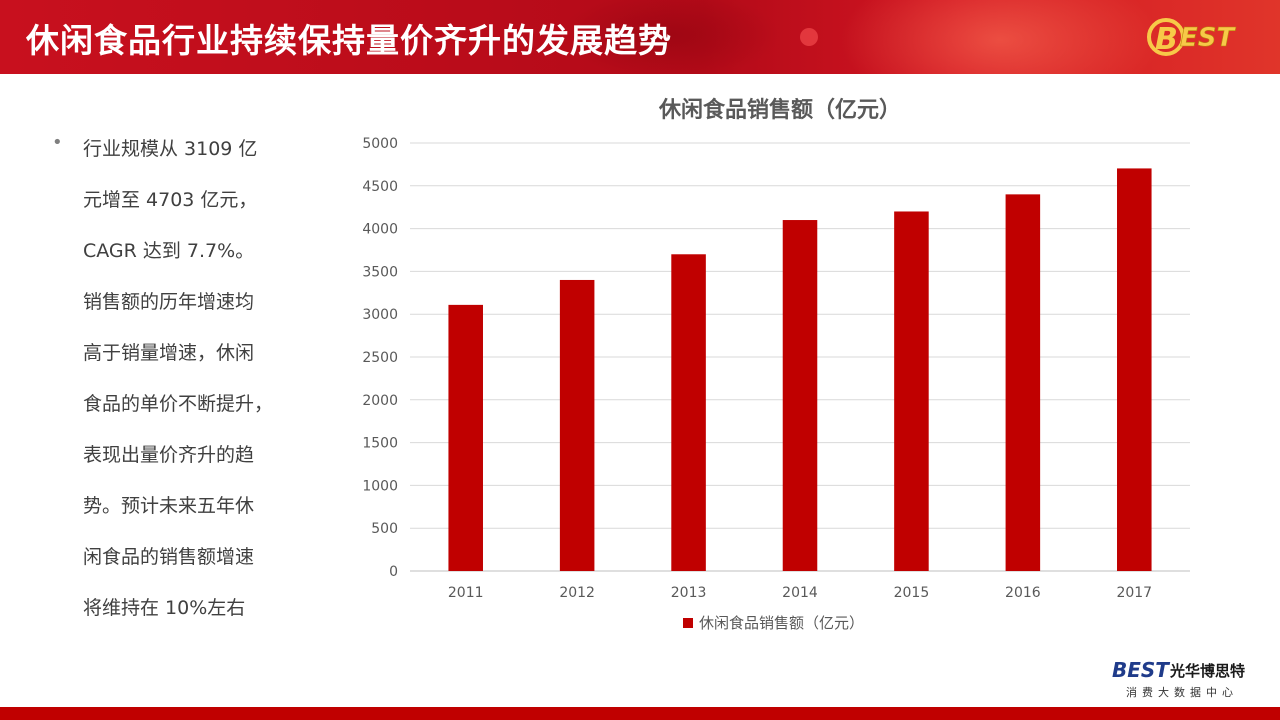  I want to click on bullet-line: 高于销量增速，休闲, so click(169, 353).